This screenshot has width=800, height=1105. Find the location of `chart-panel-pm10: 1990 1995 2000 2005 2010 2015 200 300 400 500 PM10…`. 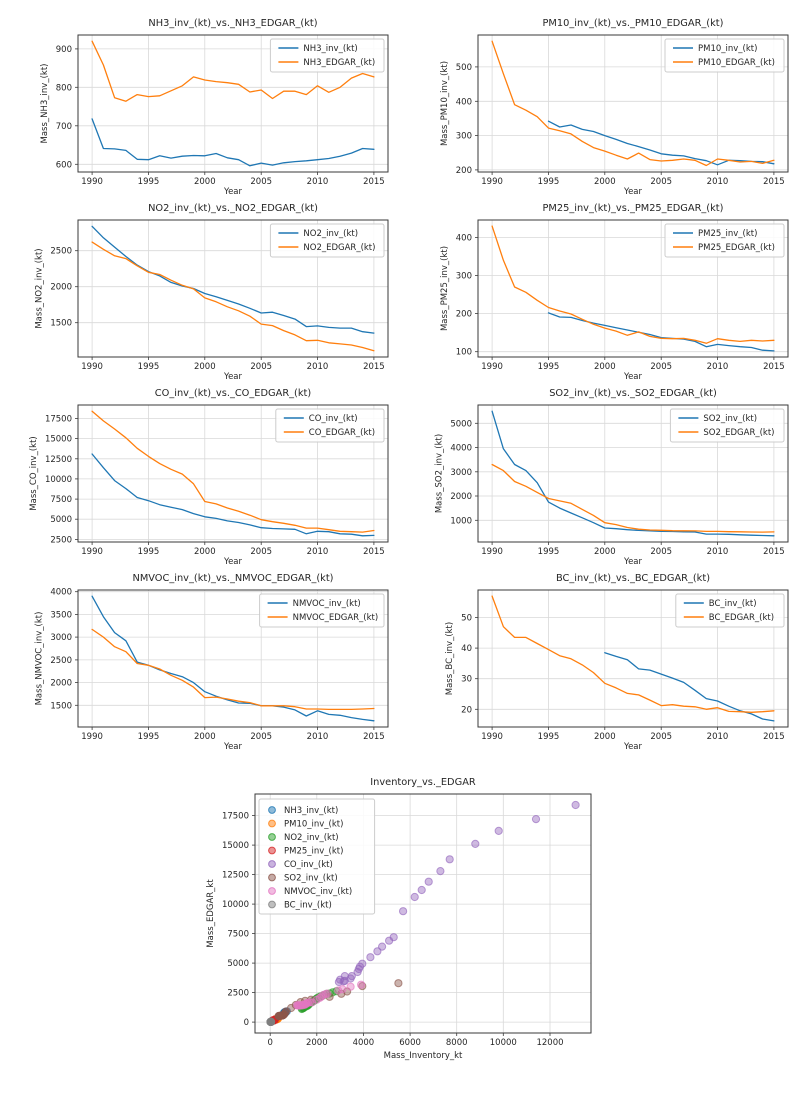

chart-panel-pm10: 1990 1995 2000 2005 2010 2015 200 300 400 500 PM10… is located at coordinates (600, 103).